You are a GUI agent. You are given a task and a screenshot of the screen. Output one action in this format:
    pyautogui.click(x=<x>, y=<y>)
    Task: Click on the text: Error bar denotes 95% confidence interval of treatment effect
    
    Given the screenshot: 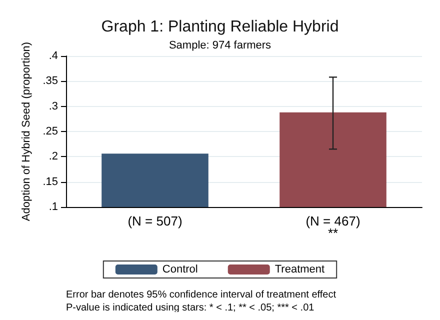 What is the action you would take?
    pyautogui.click(x=201, y=295)
    